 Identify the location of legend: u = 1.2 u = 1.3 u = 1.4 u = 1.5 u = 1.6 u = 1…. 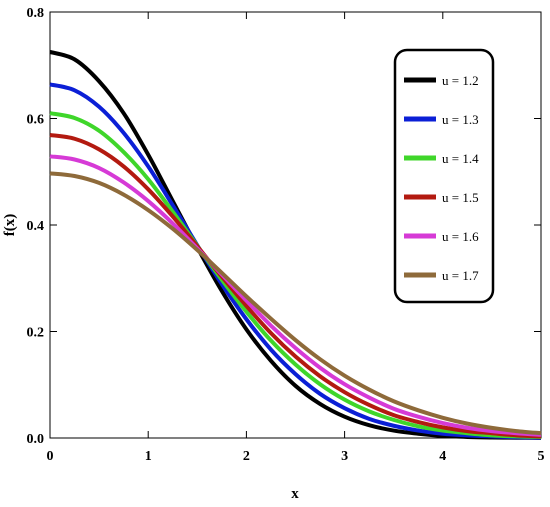
(444, 176).